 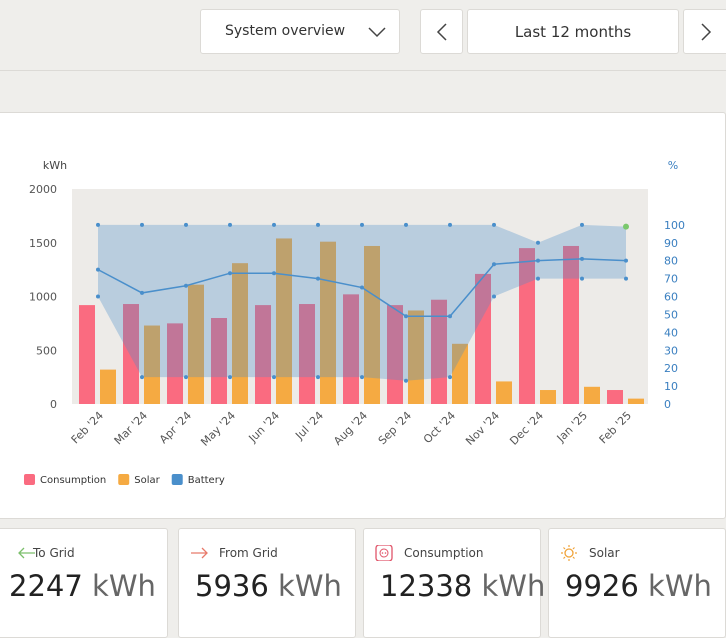 I want to click on card-title: Consumption, so click(x=444, y=553).